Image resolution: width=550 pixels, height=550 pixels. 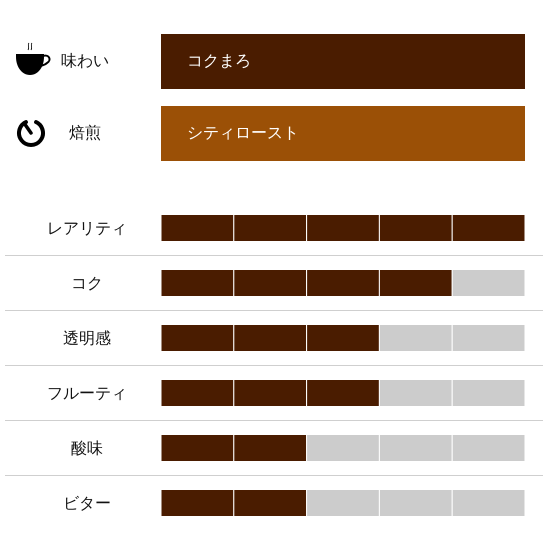 I want to click on category-label: 味わい, so click(x=85, y=61).